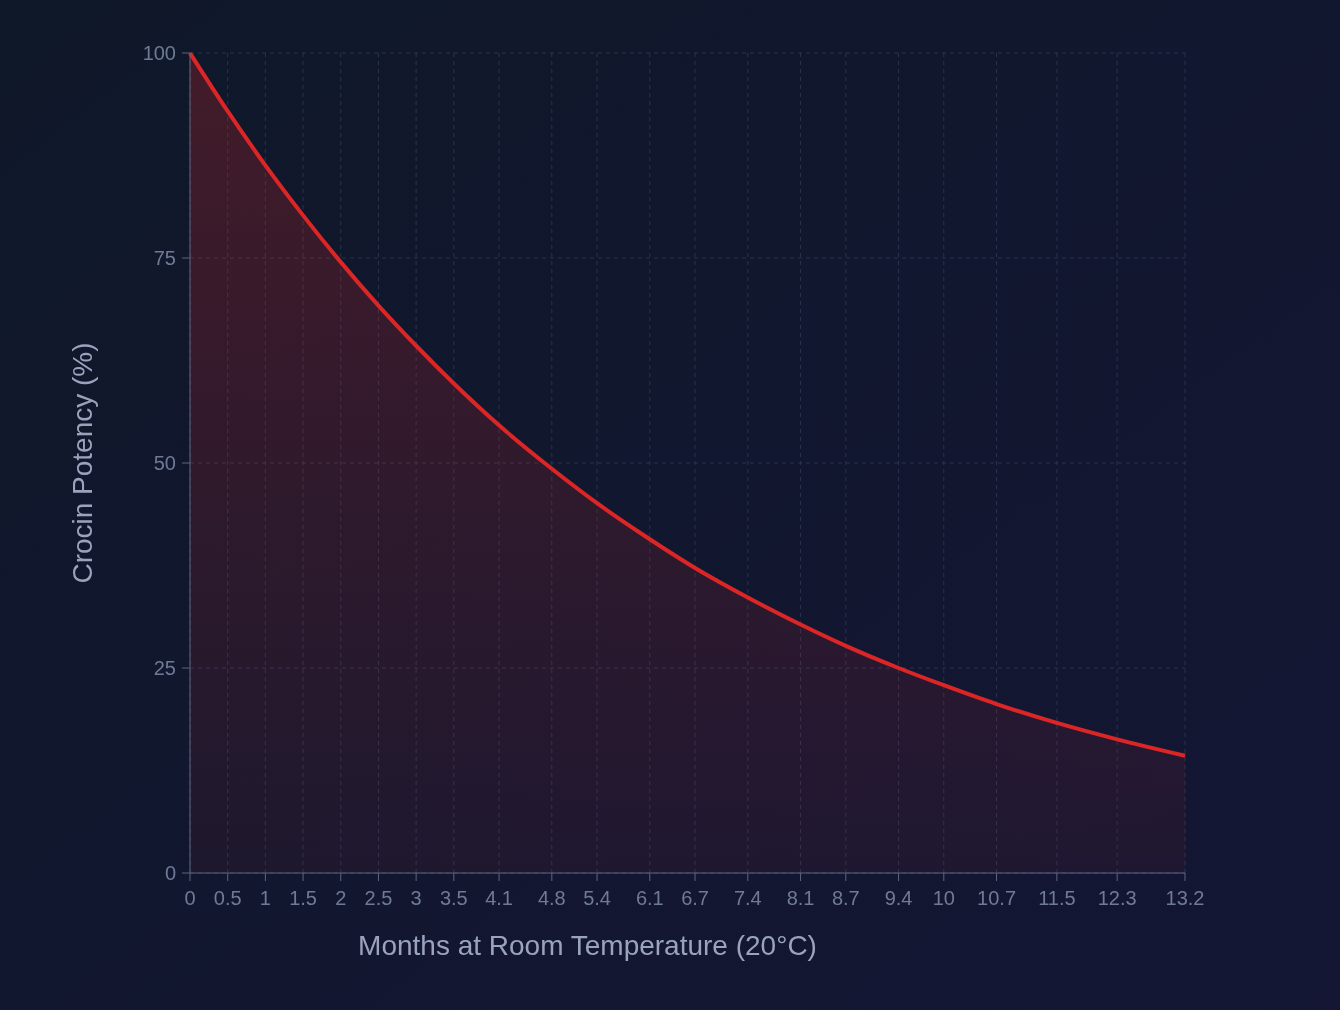  Describe the element at coordinates (587, 945) in the screenshot. I see `x-axis-title: Months at Room Temperature (20°C)` at that location.